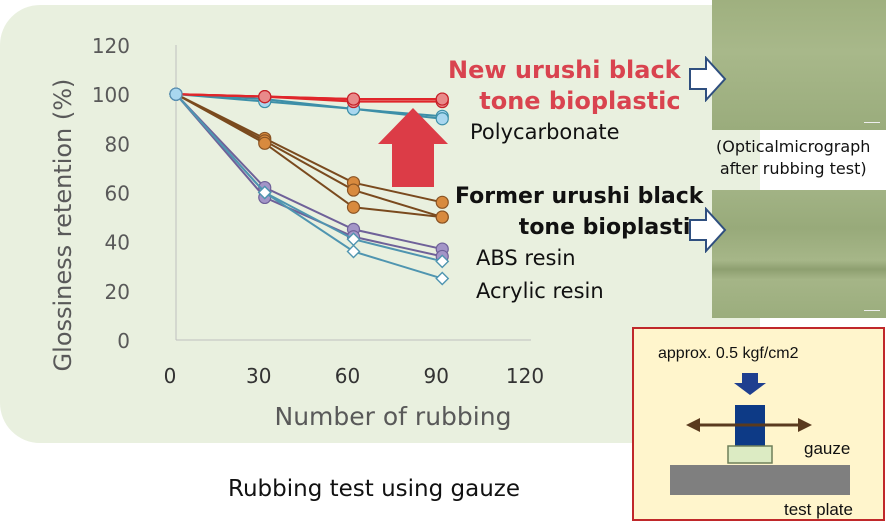 The height and width of the screenshot is (525, 891). I want to click on former-bioplastic-label-line1: Former urushi black, so click(579, 196).